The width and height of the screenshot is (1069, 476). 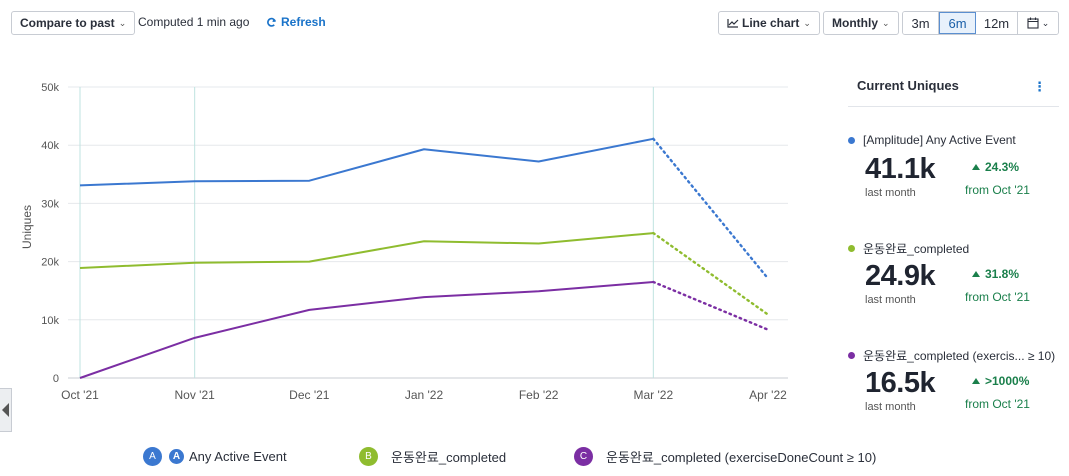 I want to click on legend-item-a: A A Any Active Event, so click(x=215, y=456).